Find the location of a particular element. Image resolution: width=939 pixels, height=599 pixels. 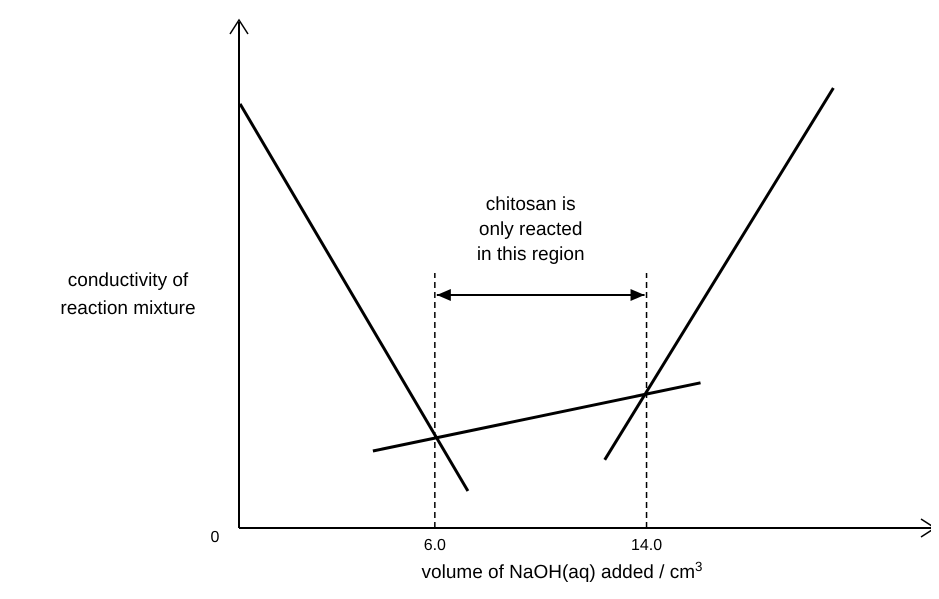

y-axis-title: conductivity of reaction mixture is located at coordinates (128, 294).